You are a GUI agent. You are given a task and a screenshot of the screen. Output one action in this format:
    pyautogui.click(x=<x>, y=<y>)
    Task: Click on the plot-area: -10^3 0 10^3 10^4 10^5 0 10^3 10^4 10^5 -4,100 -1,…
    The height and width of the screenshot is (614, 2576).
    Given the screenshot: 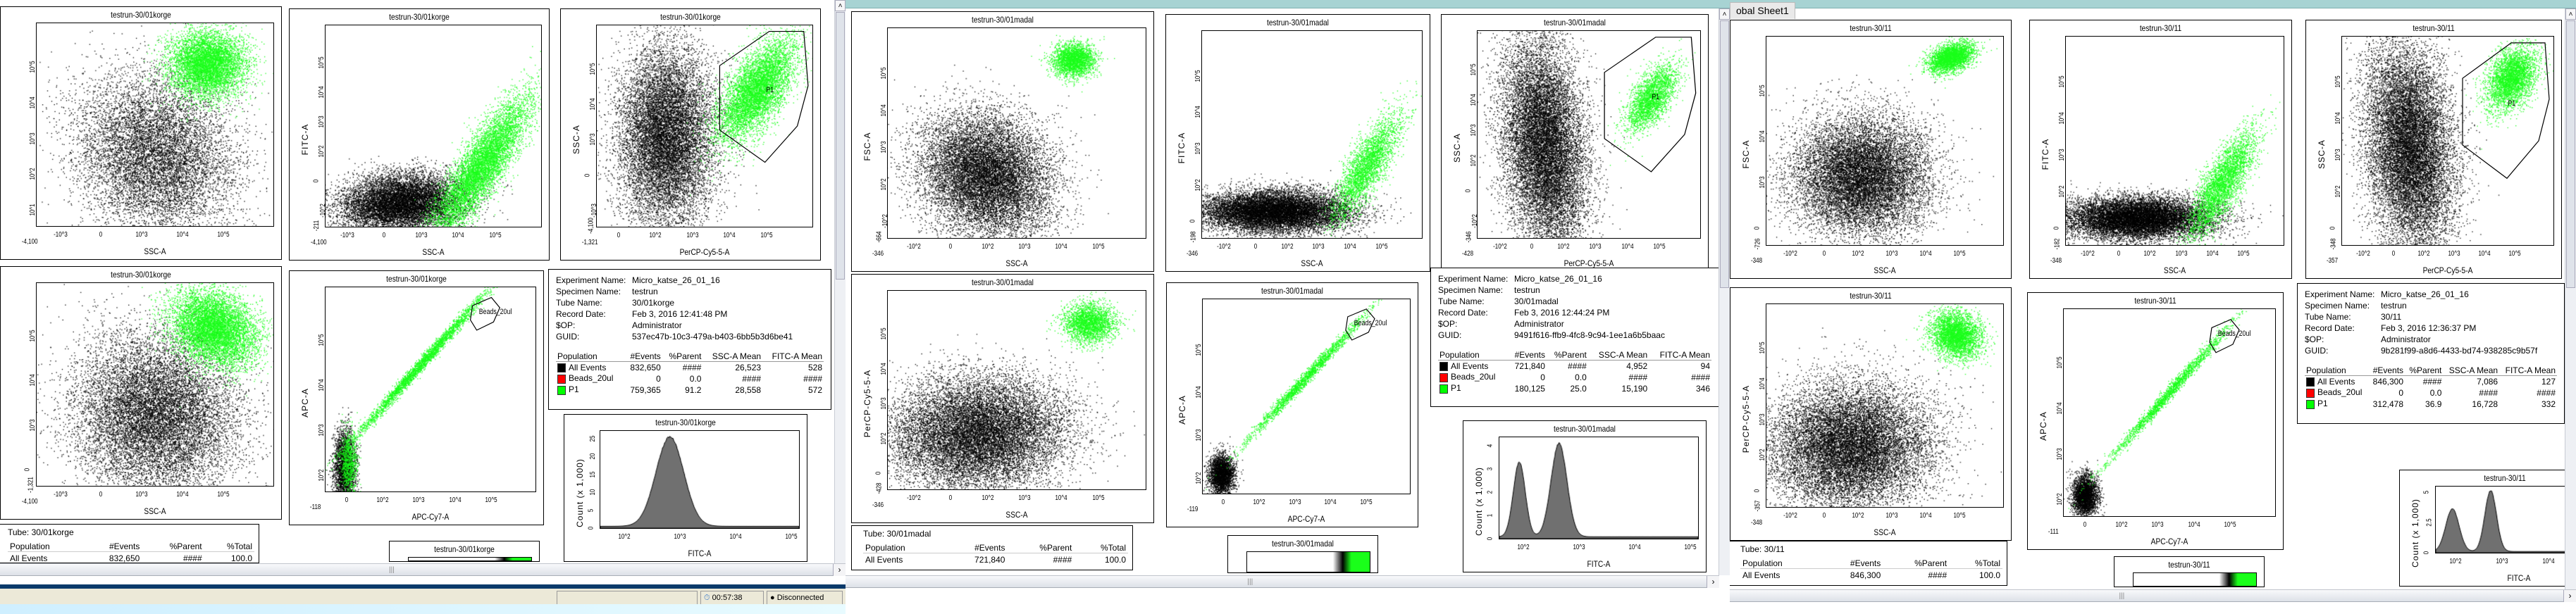 What is the action you would take?
    pyautogui.click(x=148, y=394)
    